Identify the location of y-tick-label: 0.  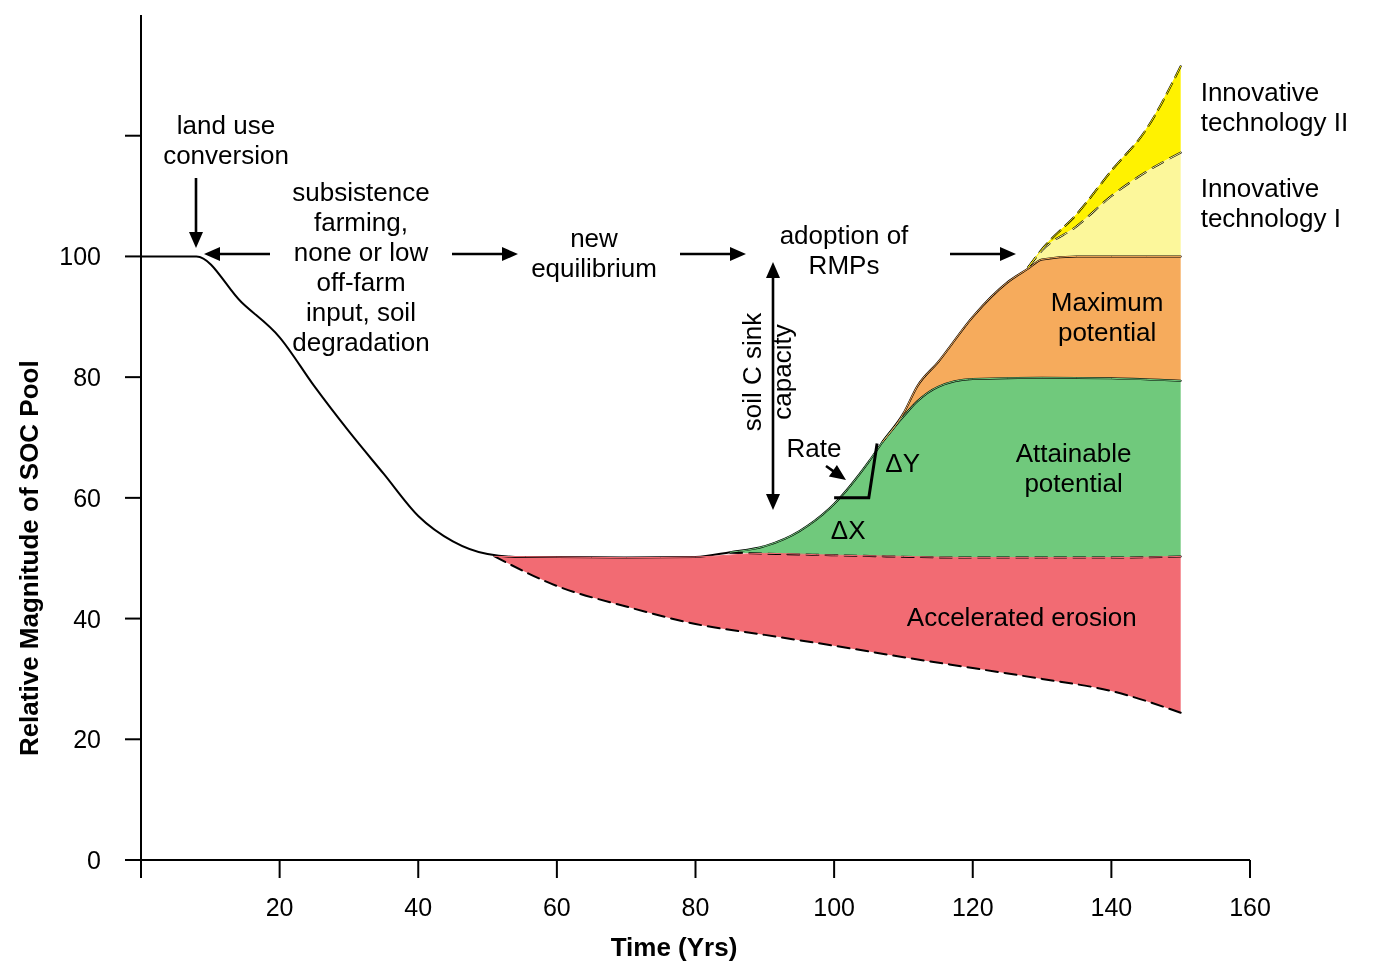
(94, 860).